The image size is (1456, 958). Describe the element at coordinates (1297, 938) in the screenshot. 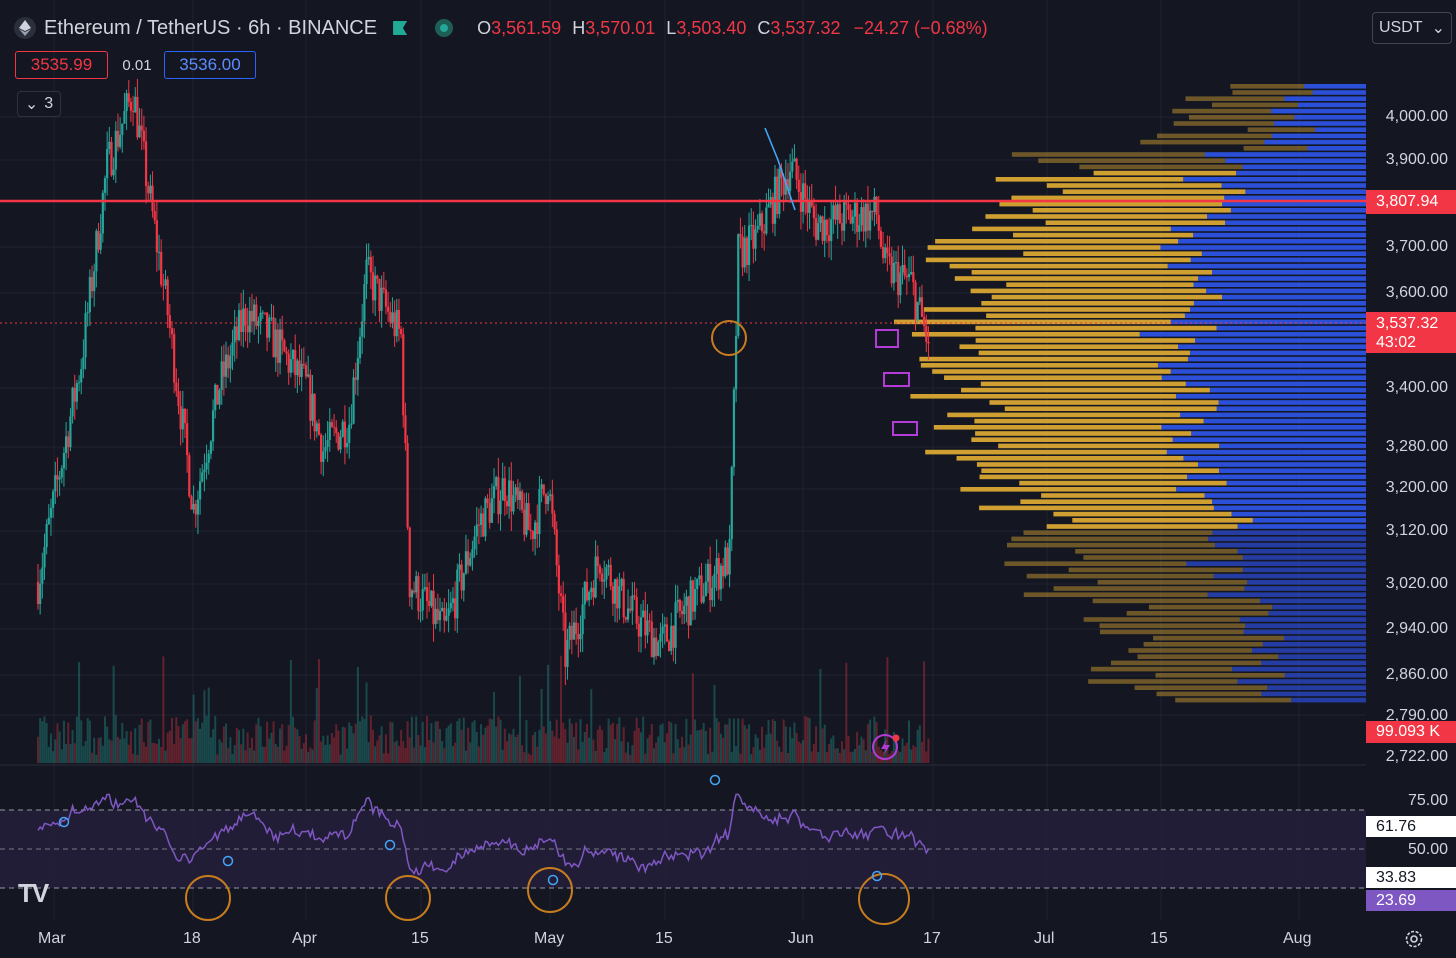

I see `time-axis-label: Aug` at that location.